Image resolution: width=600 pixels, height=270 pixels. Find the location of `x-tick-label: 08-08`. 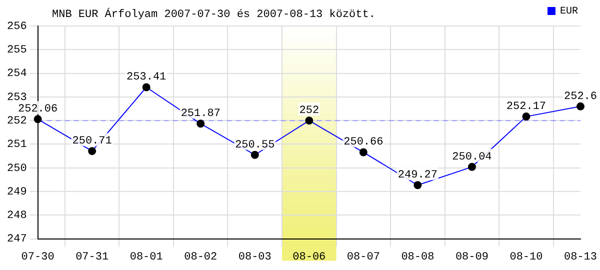

x-tick-label: 08-08 is located at coordinates (417, 257).